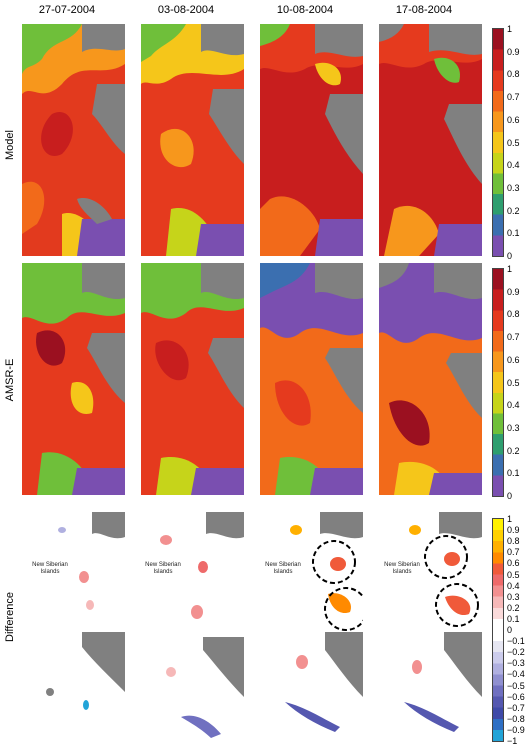  I want to click on row-label-difference: Difference, so click(10, 617).